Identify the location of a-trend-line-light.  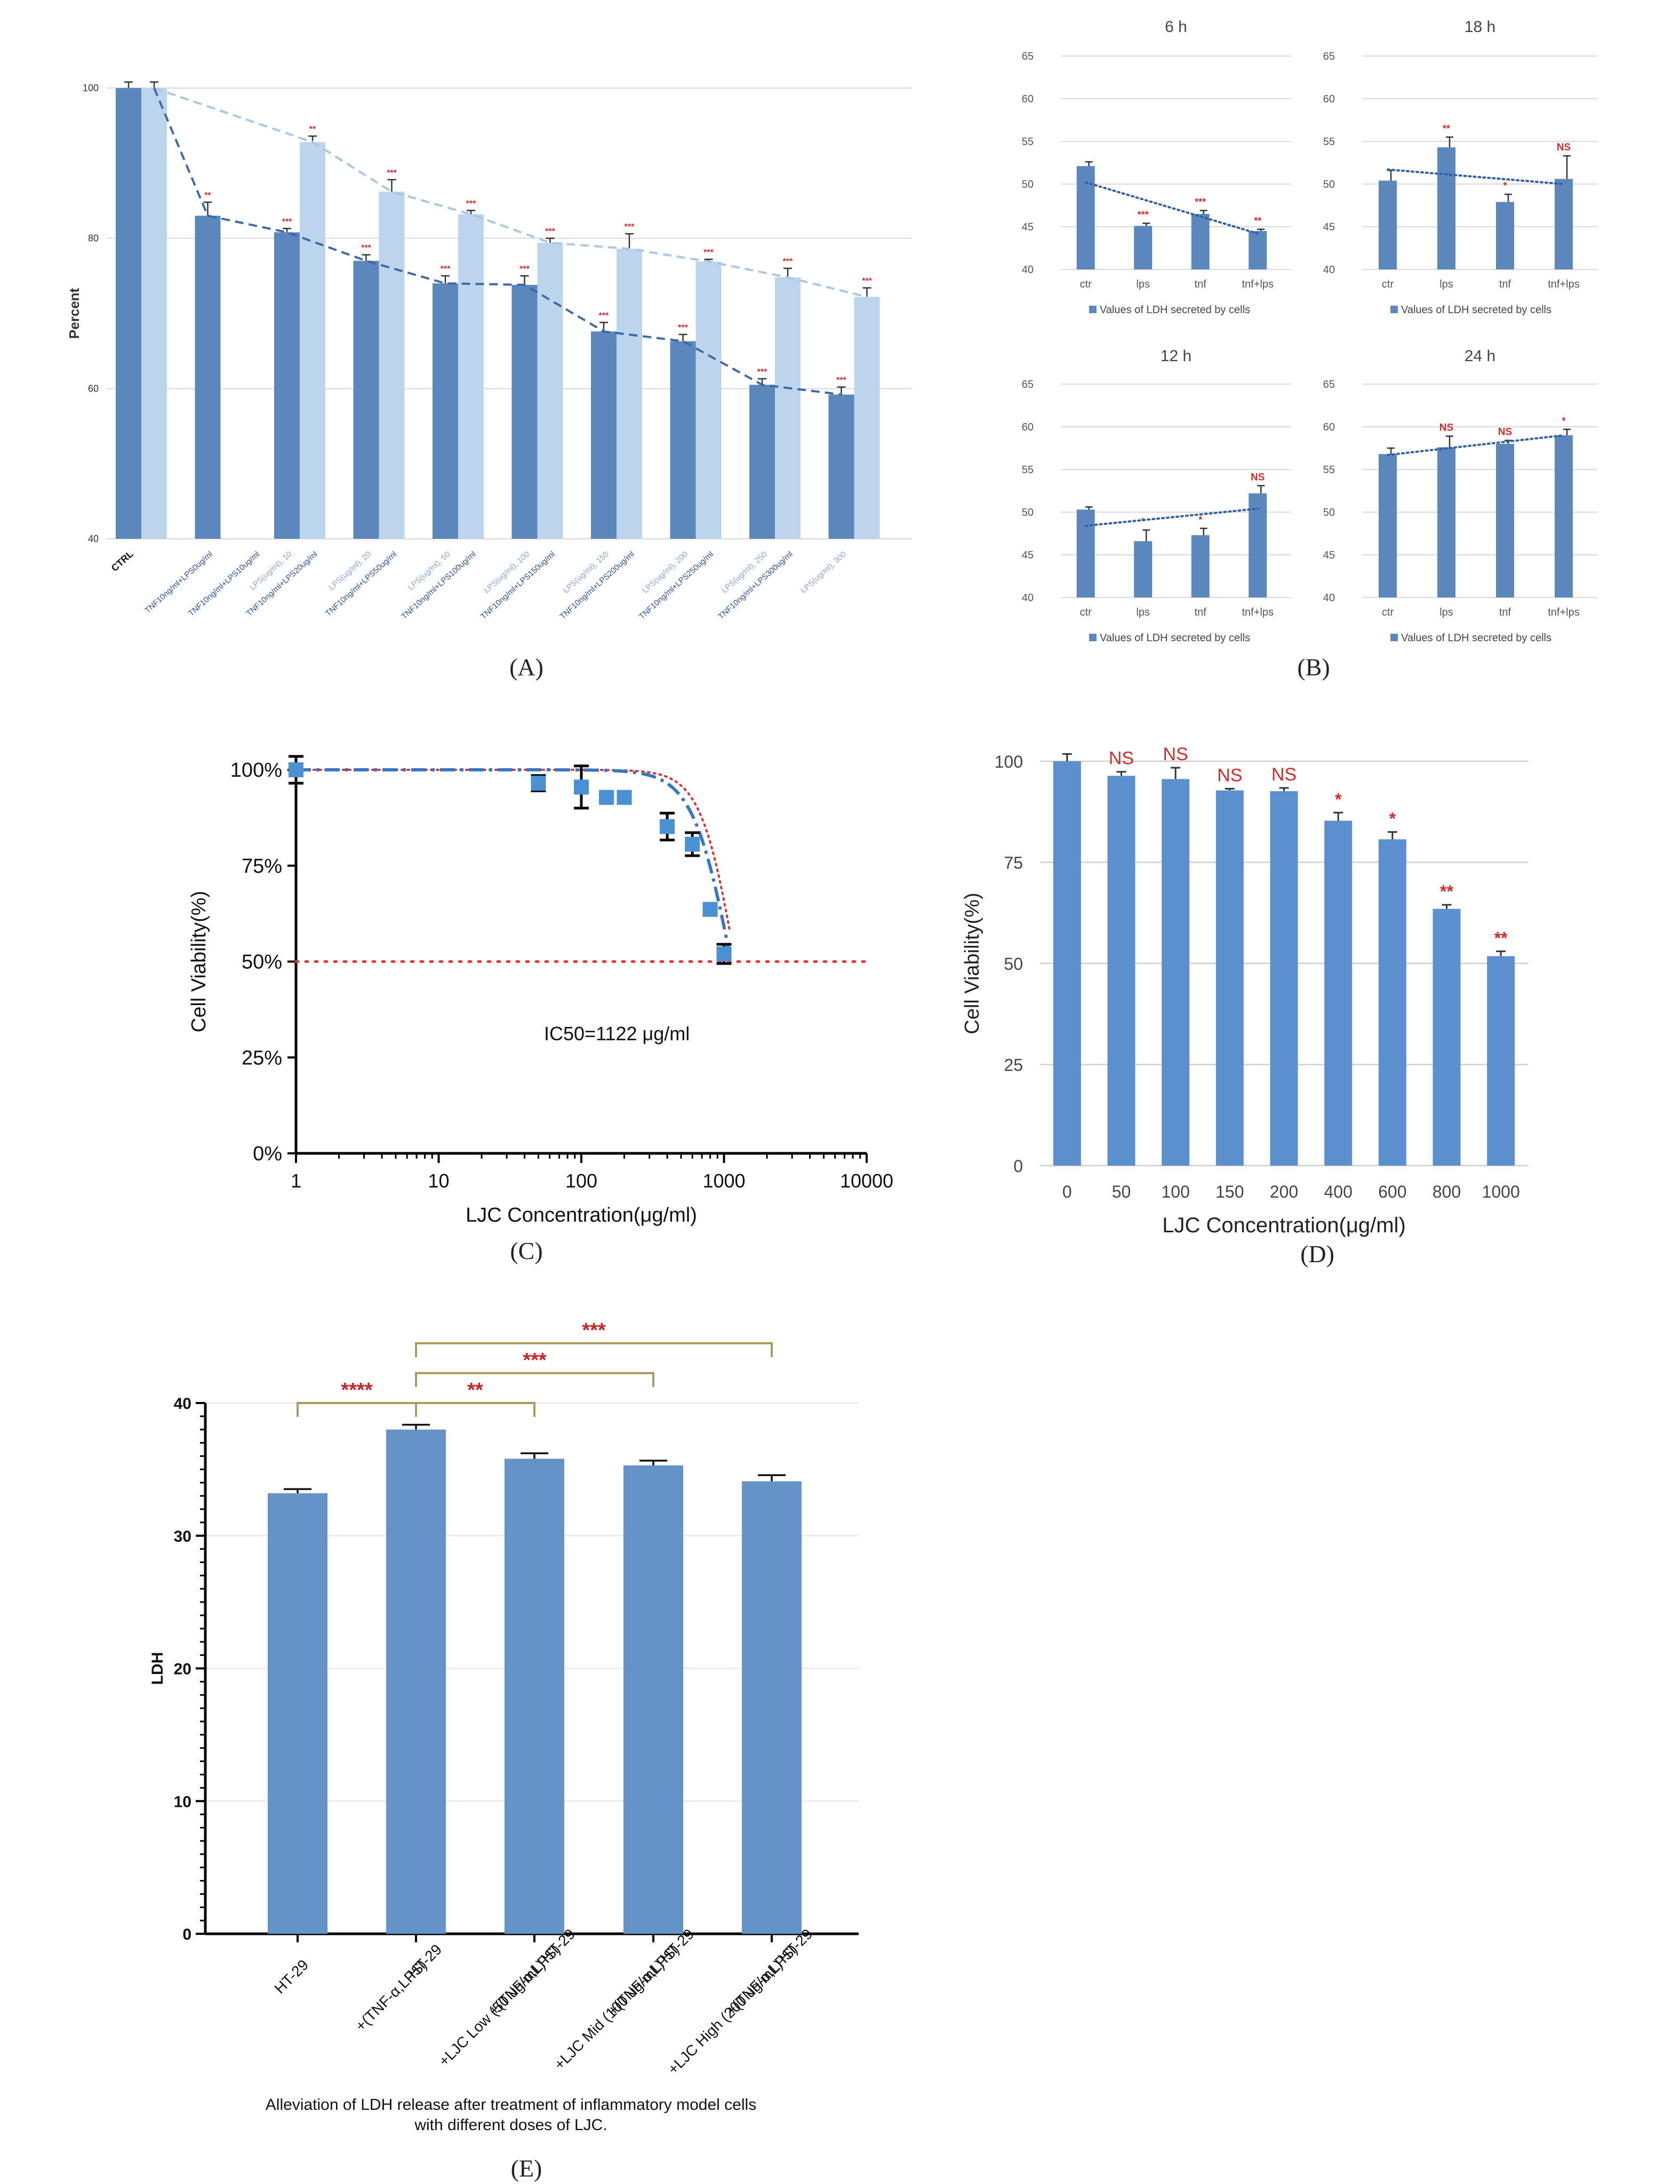
(510, 192).